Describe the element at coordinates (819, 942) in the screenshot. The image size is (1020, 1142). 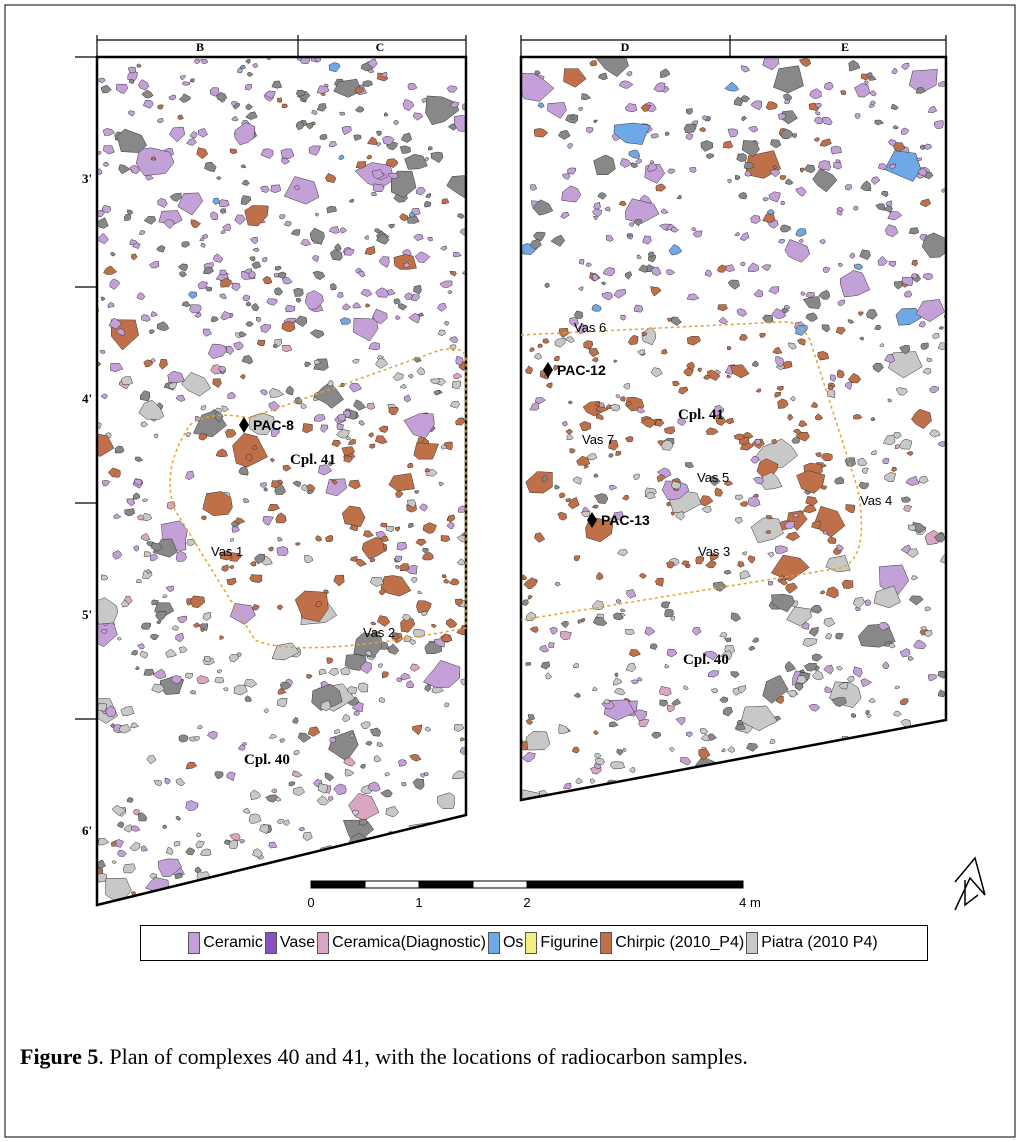
I see `legend-label: Piatra (2010 P4)` at that location.